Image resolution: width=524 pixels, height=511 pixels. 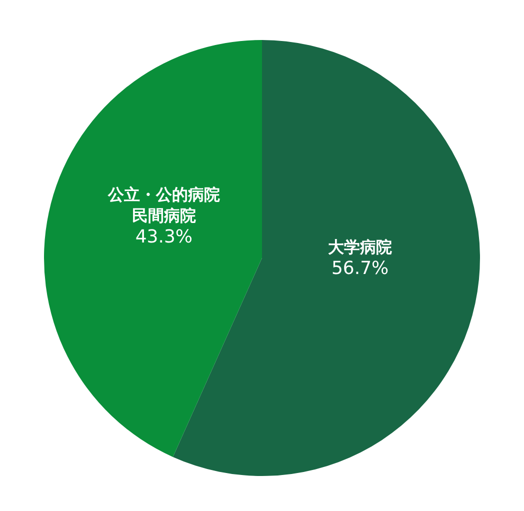 I want to click on slice-label: 公立・公的病院民間病院, so click(x=163, y=205).